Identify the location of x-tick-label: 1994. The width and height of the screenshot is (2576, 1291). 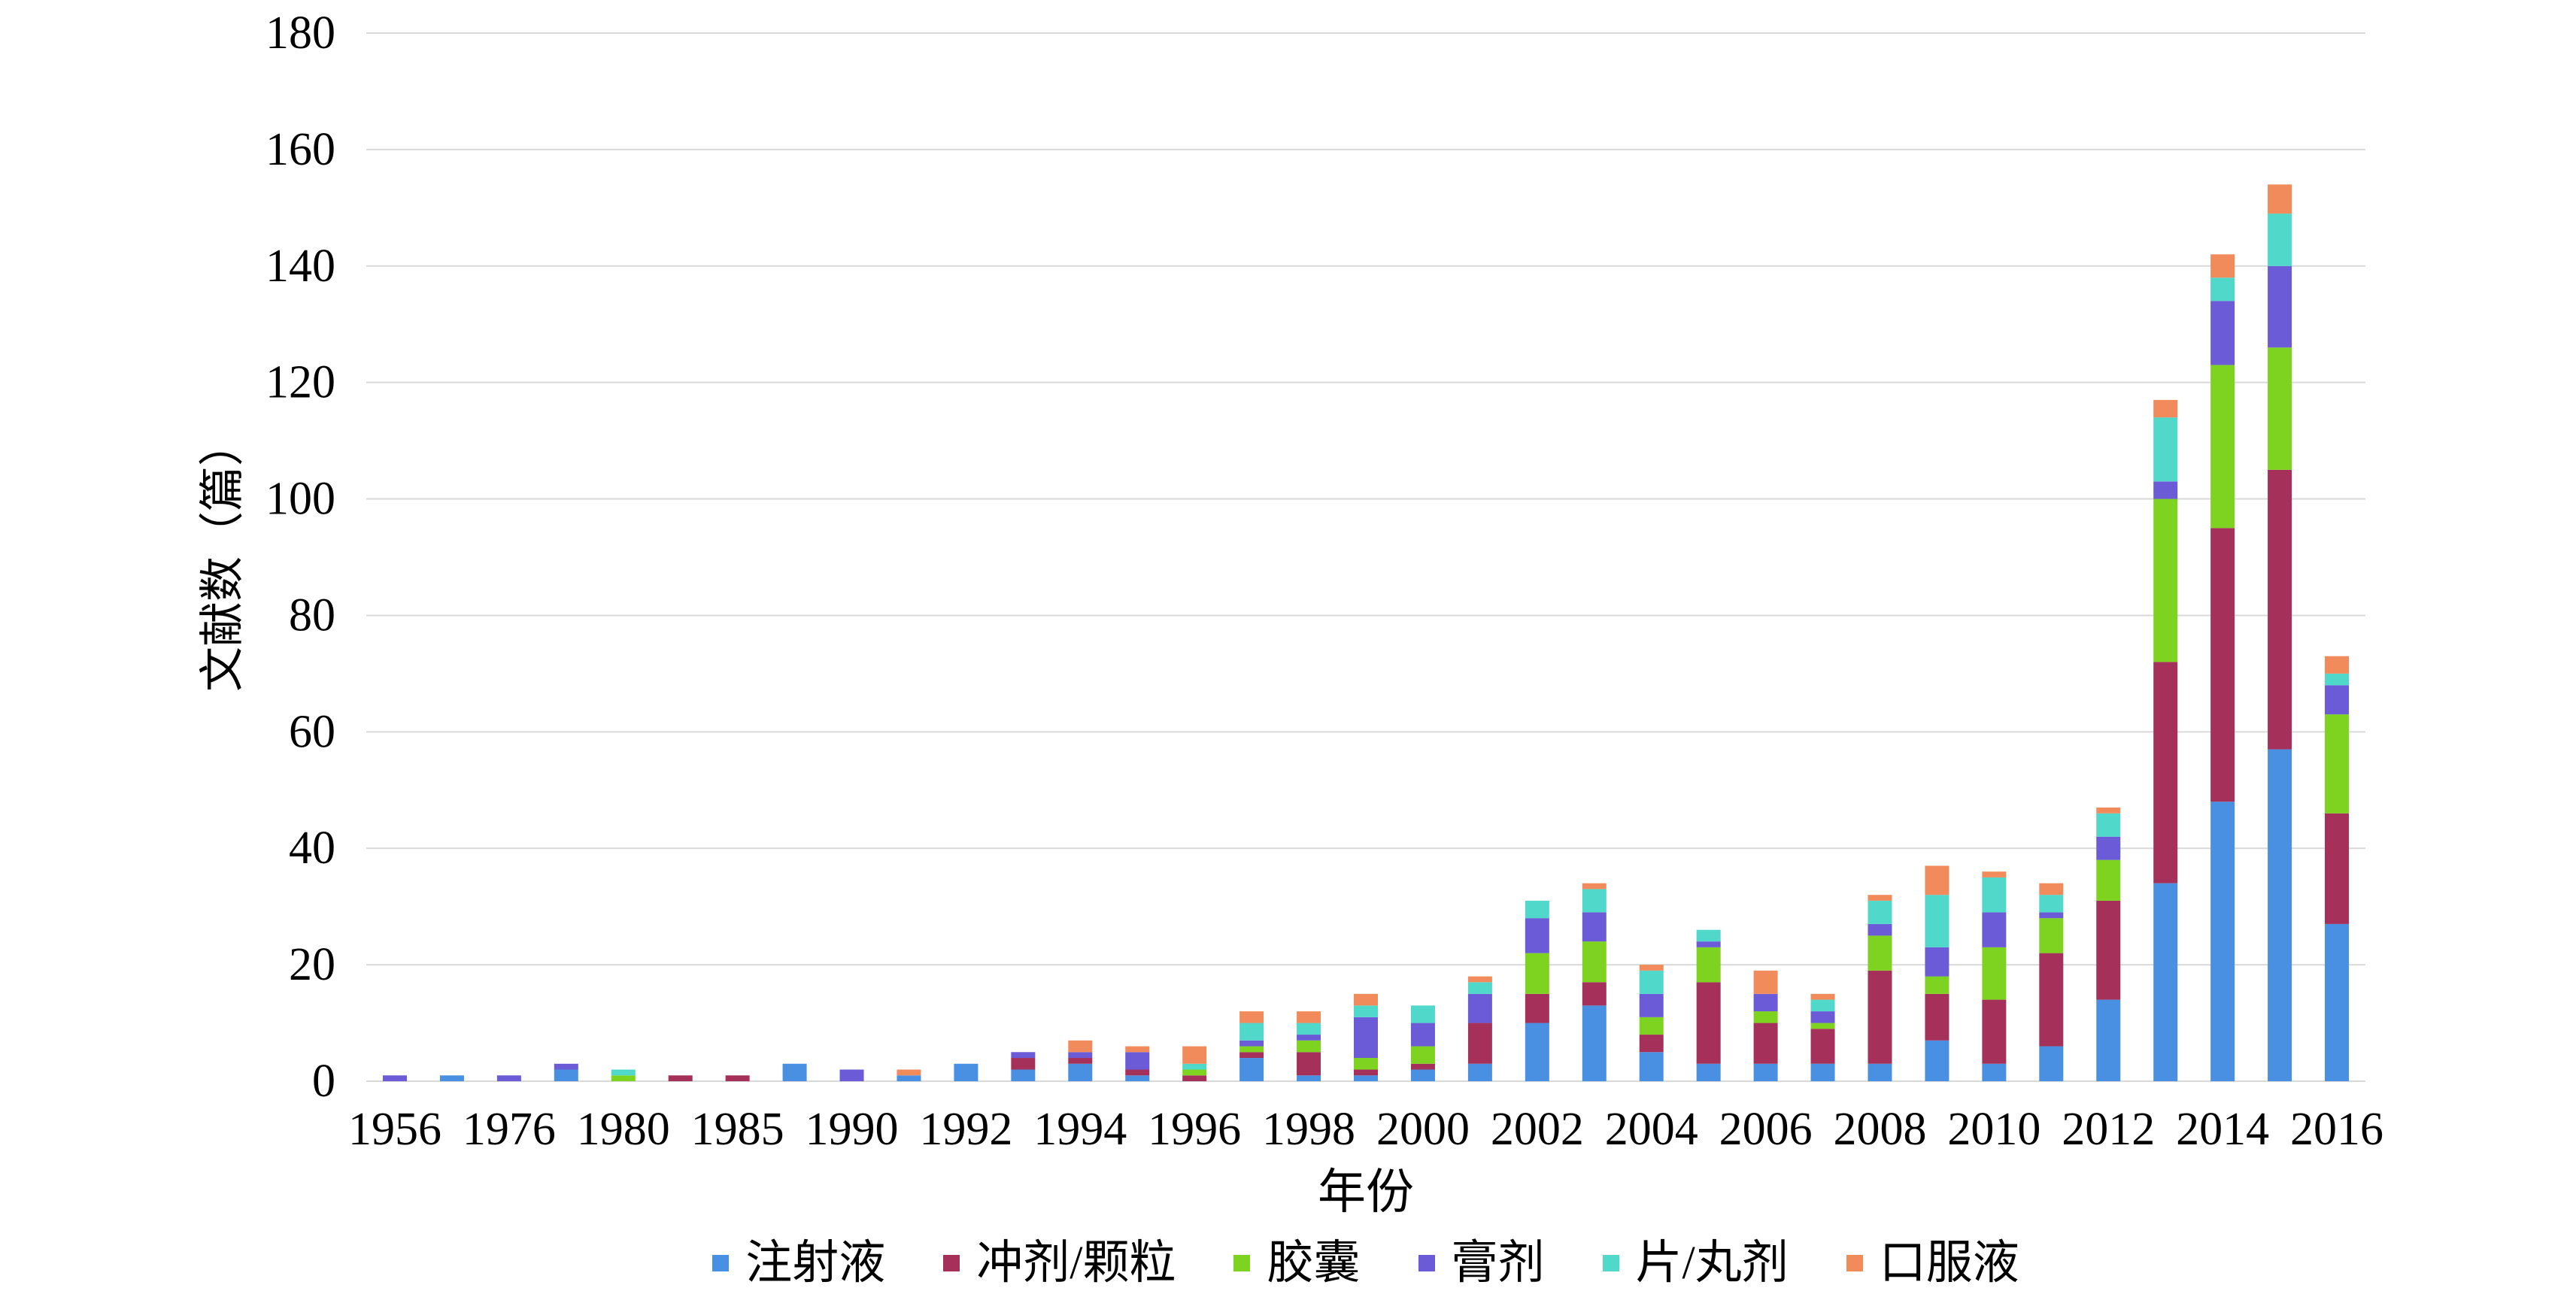
(1080, 1129).